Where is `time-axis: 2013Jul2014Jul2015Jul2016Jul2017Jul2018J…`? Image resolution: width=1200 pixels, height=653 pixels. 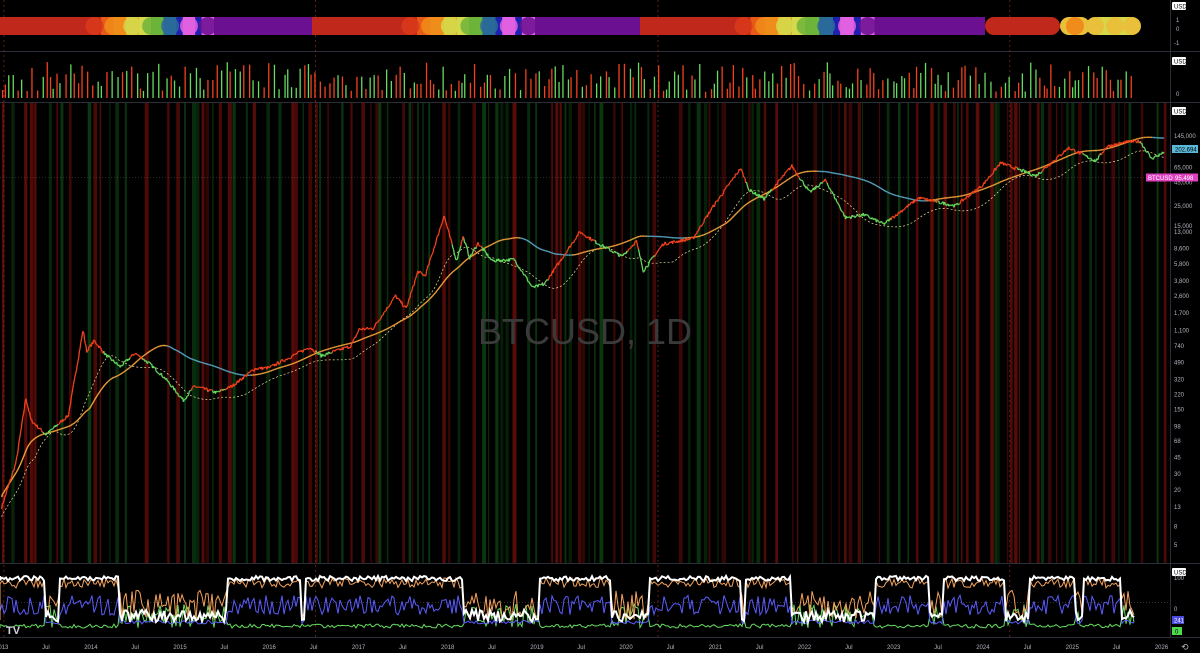 time-axis: 2013Jul2014Jul2015Jul2016Jul2017Jul2018J… is located at coordinates (584, 648).